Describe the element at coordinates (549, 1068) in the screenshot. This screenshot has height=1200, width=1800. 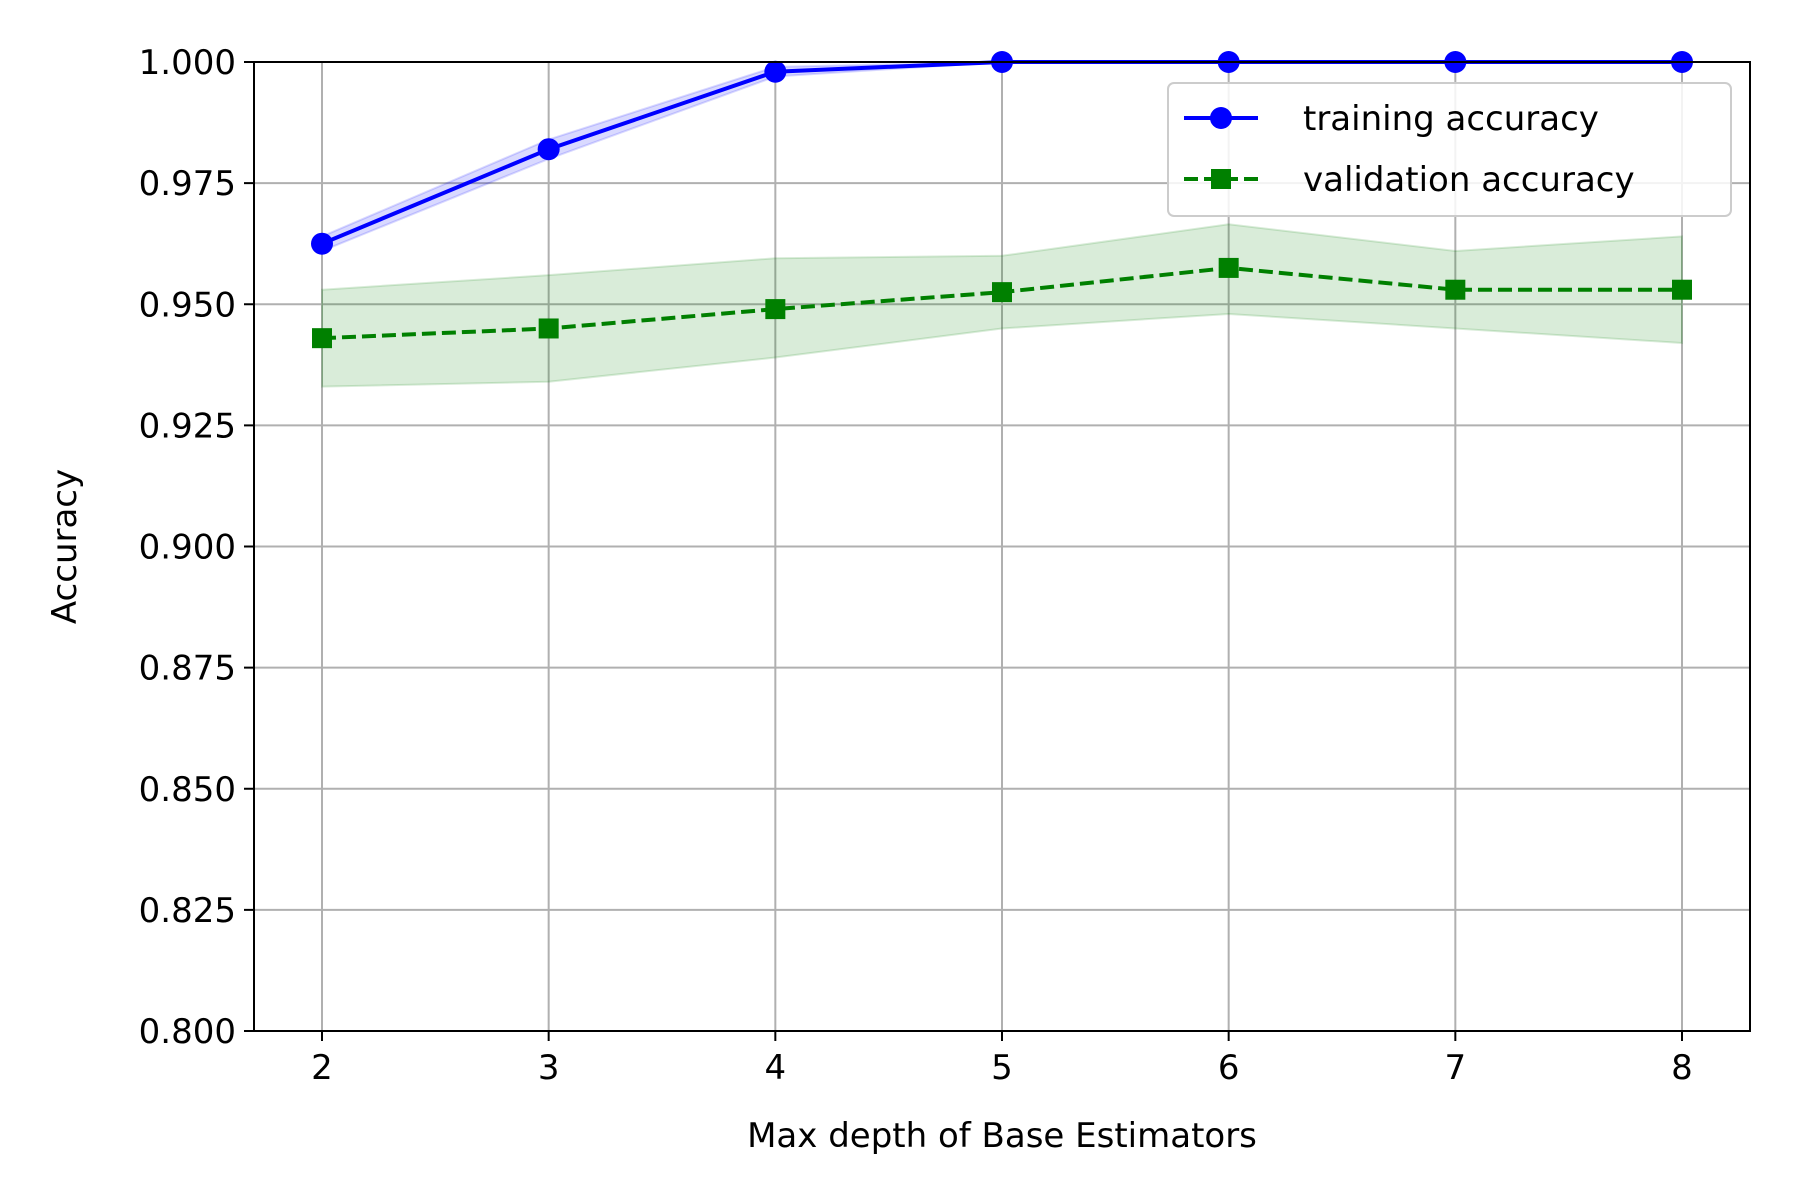
I see `x-tick-label: 3` at that location.